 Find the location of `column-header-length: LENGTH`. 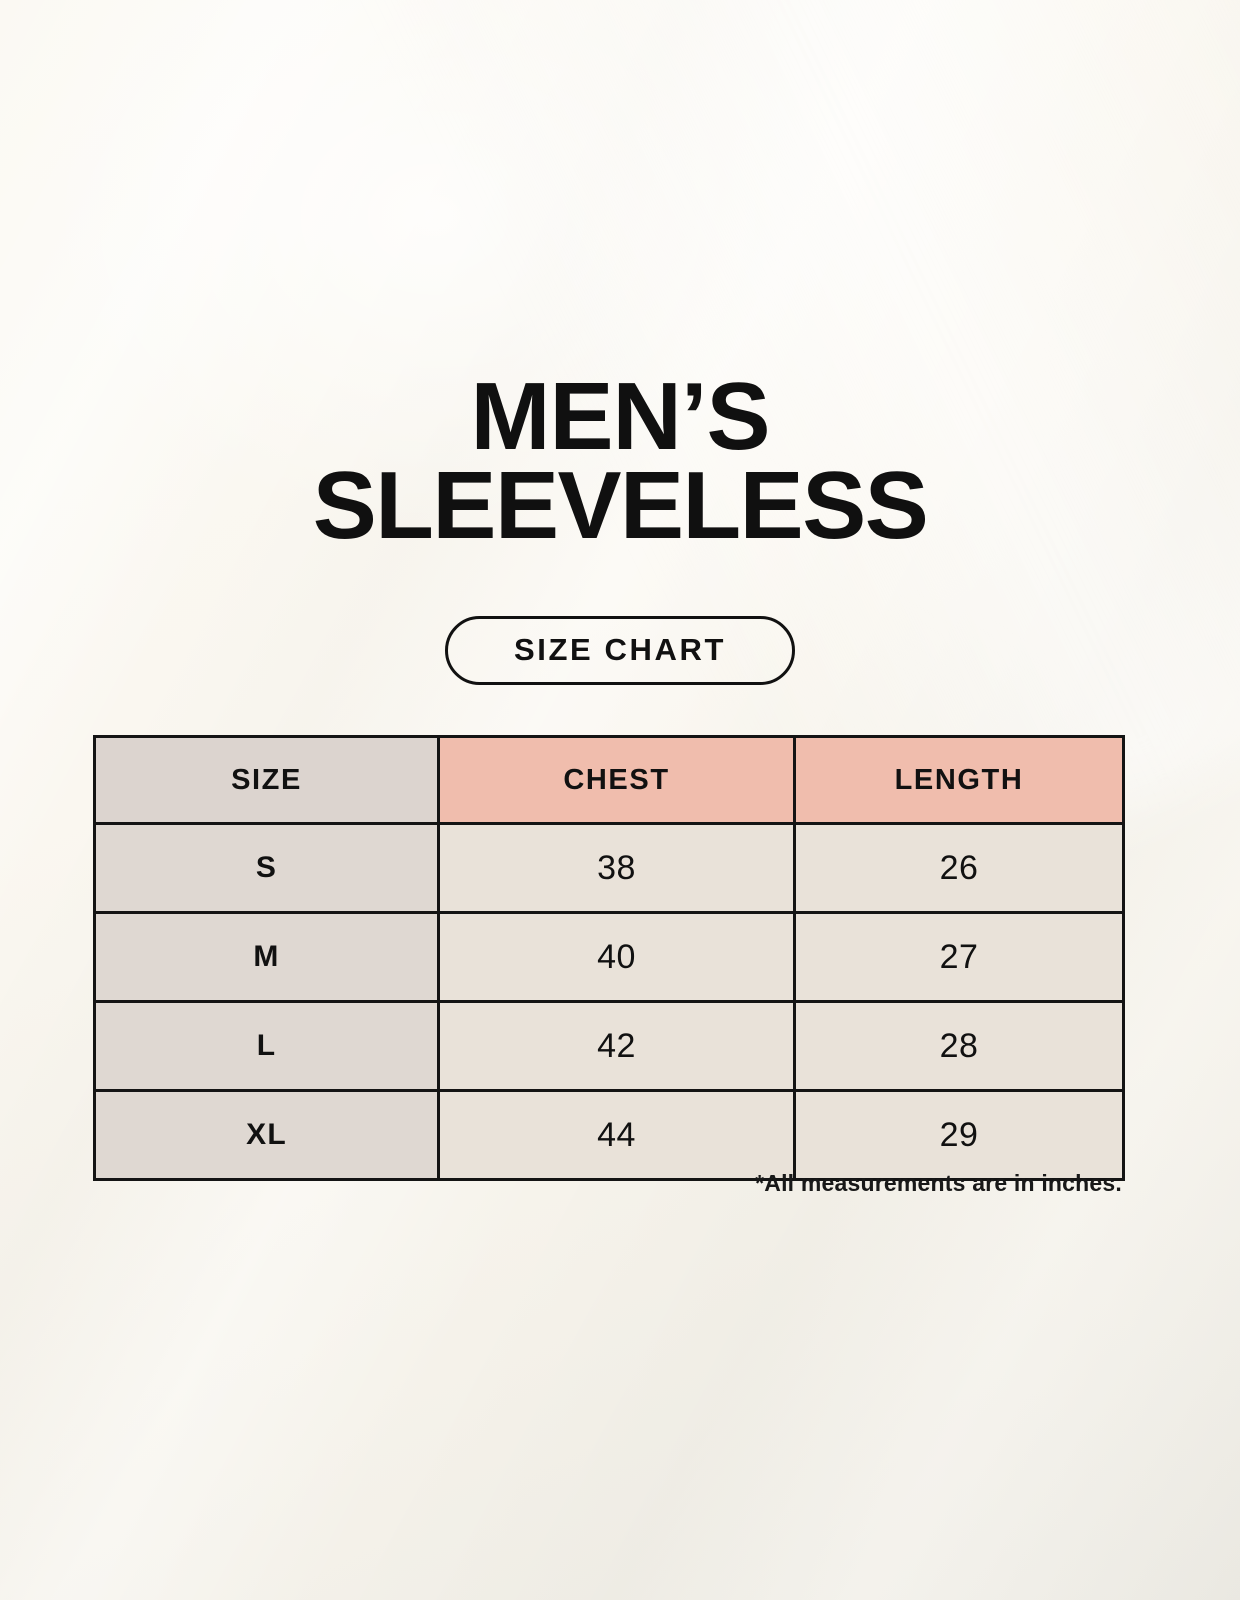

column-header-length: LENGTH is located at coordinates (959, 780).